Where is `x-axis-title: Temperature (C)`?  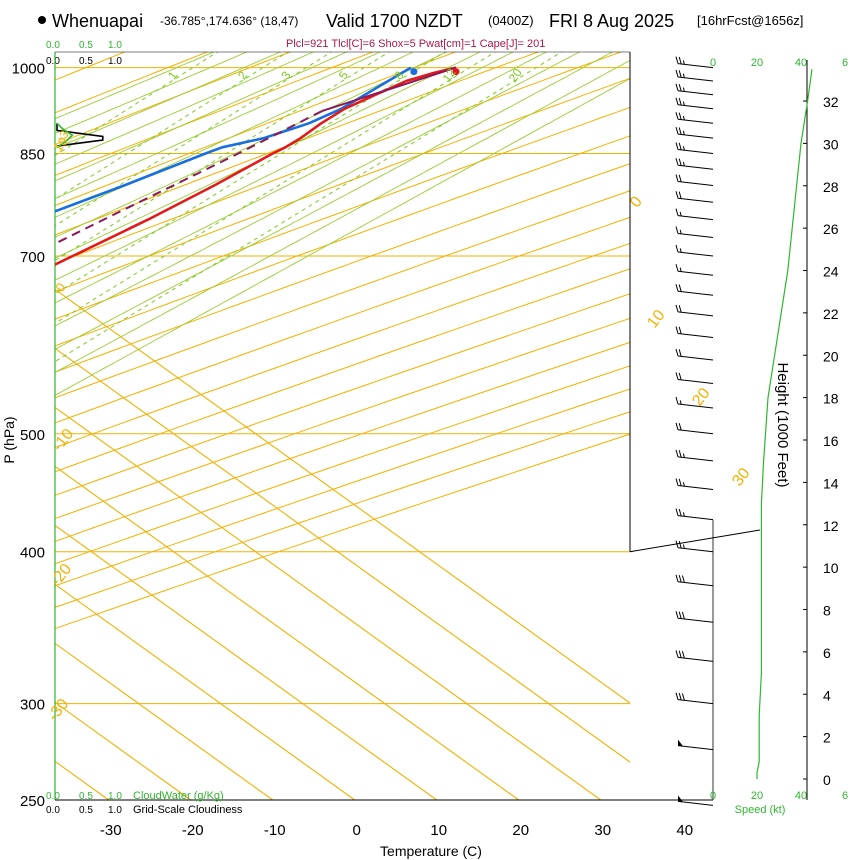
x-axis-title: Temperature (C) is located at coordinates (431, 851).